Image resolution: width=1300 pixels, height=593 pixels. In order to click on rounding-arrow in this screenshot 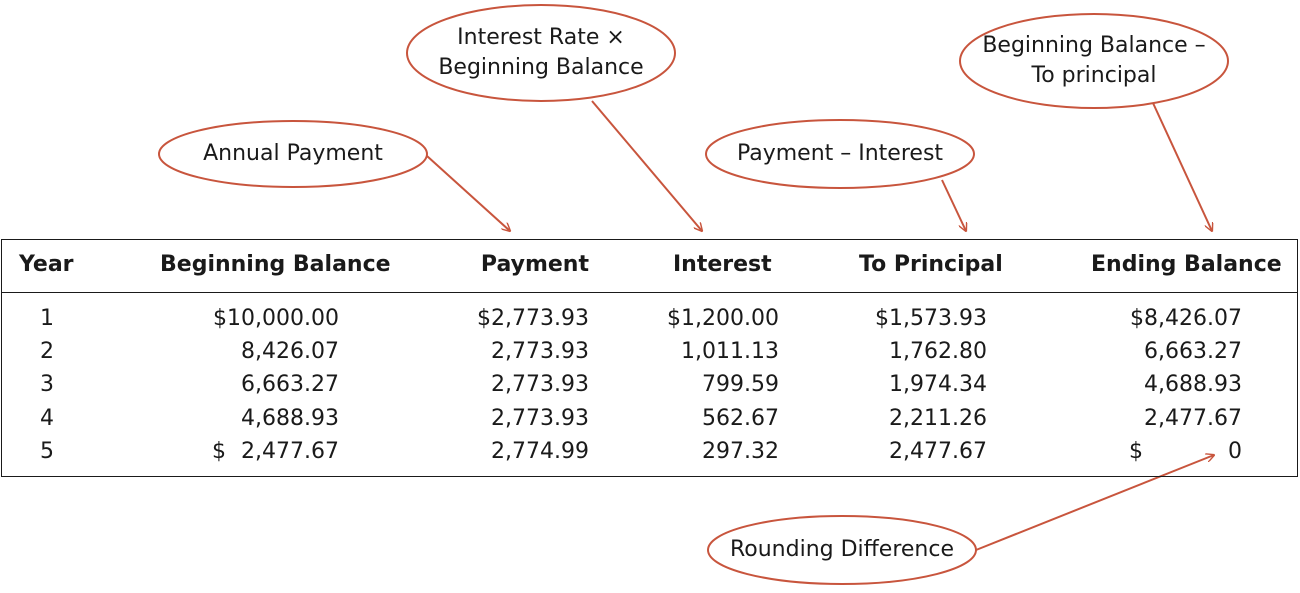, I will do `click(1094, 503)`.